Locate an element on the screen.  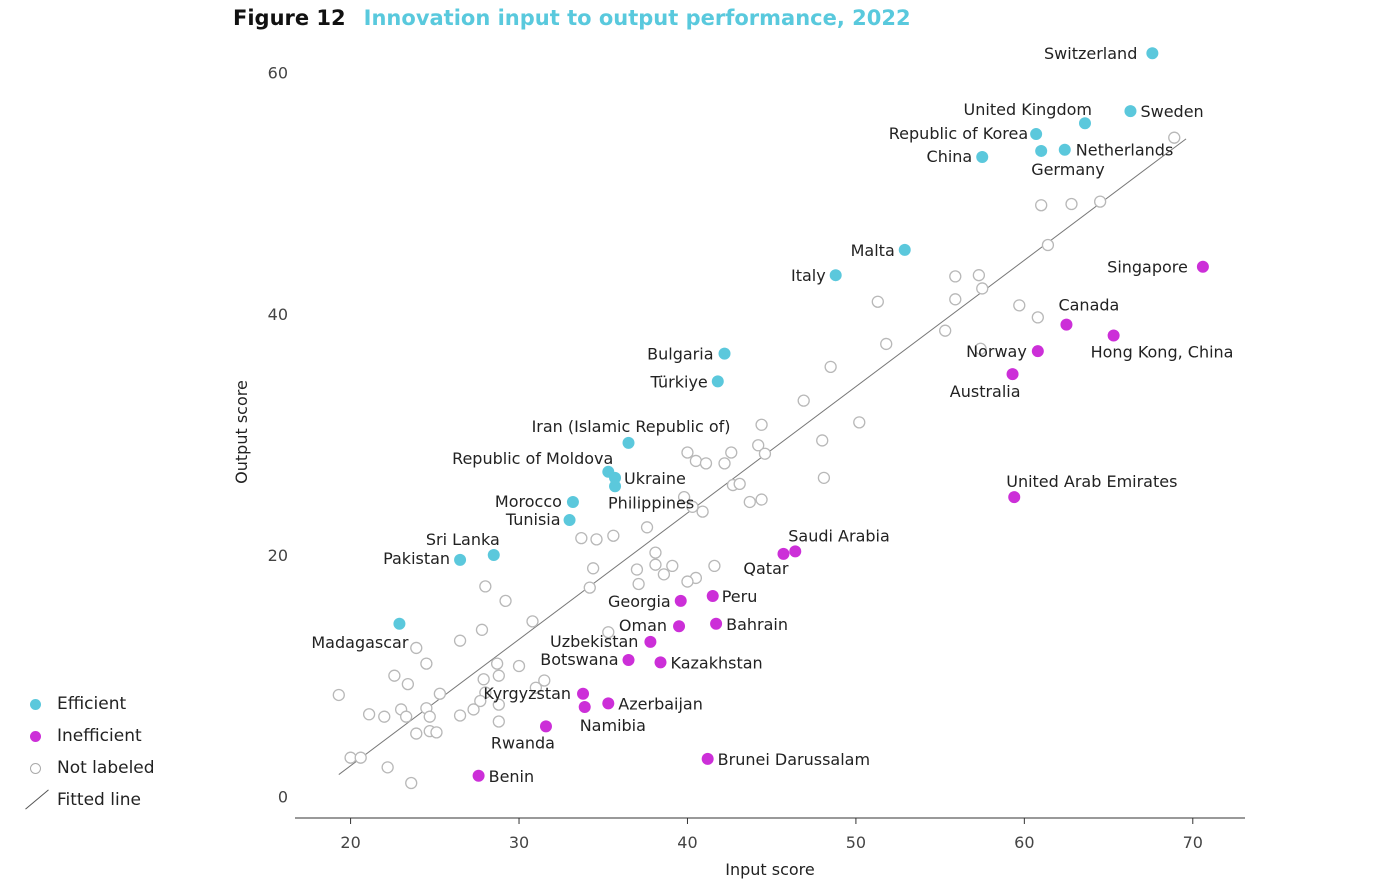
point-label: Republic of Moldova is located at coordinates (532, 458).